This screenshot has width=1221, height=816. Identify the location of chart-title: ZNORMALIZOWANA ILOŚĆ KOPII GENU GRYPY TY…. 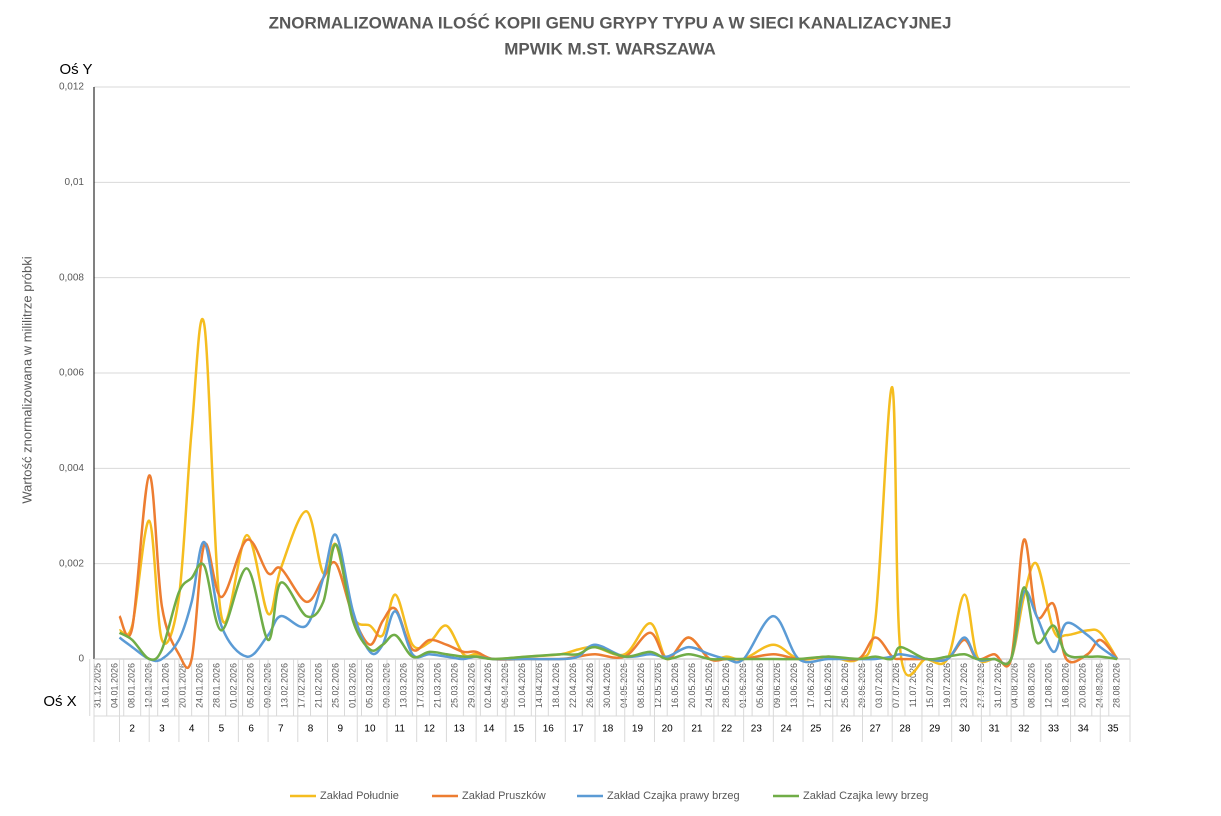
(610, 22).